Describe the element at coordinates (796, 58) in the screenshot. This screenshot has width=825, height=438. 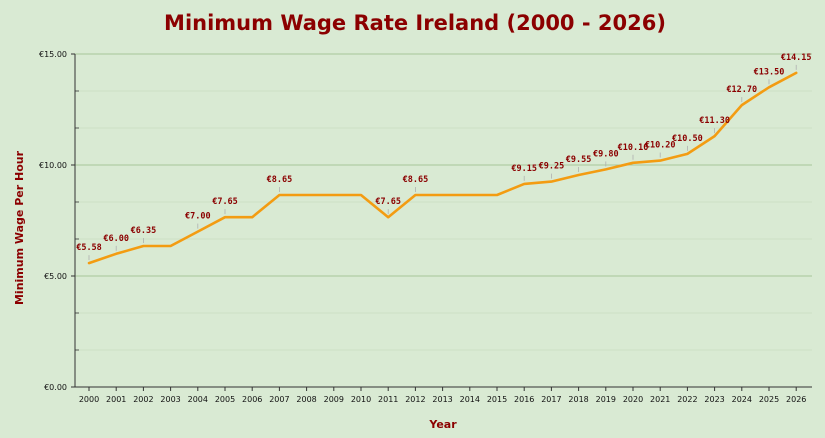
I see `data-label: €14.15` at that location.